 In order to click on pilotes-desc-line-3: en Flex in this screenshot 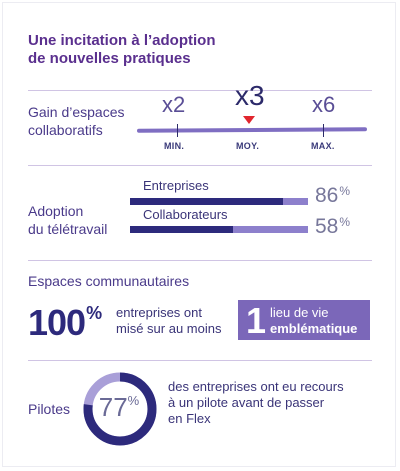, I will do `click(189, 418)`.